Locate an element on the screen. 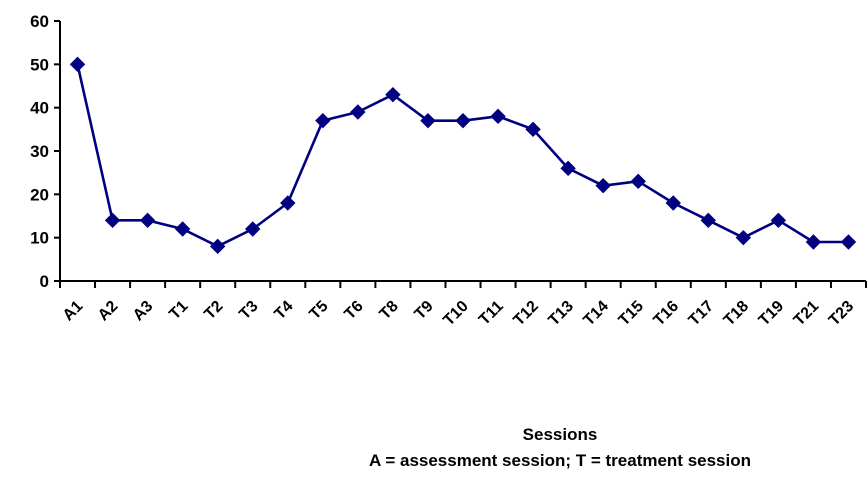 The height and width of the screenshot is (484, 868). x-tick-label: T8 is located at coordinates (389, 310).